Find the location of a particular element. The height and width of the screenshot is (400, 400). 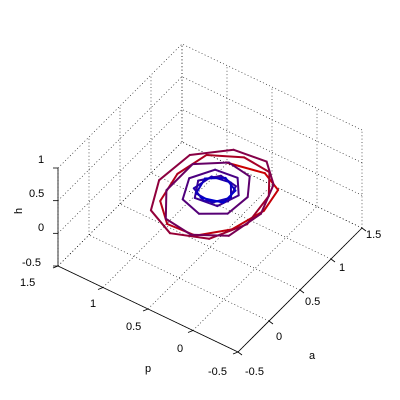

z-axis-label: h is located at coordinates (19, 211).